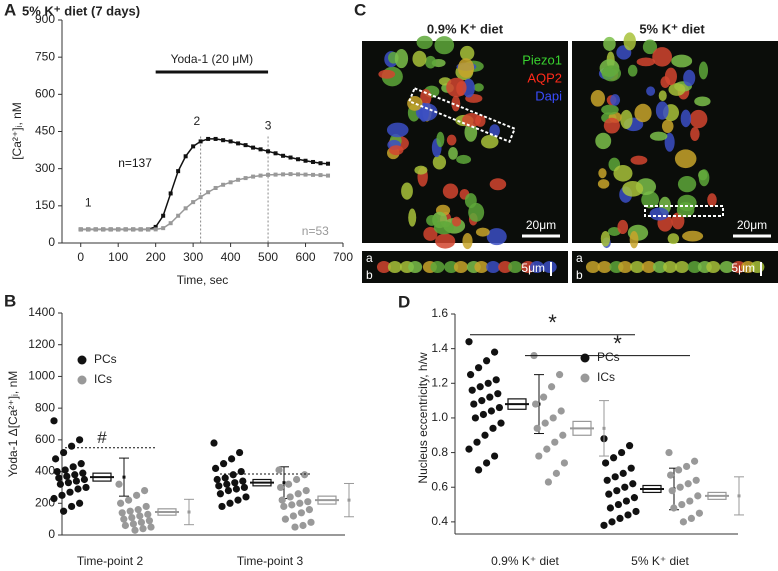 The height and width of the screenshot is (571, 778). What do you see at coordinates (268, 257) in the screenshot?
I see `x-tick-label: 500` at bounding box center [268, 257].